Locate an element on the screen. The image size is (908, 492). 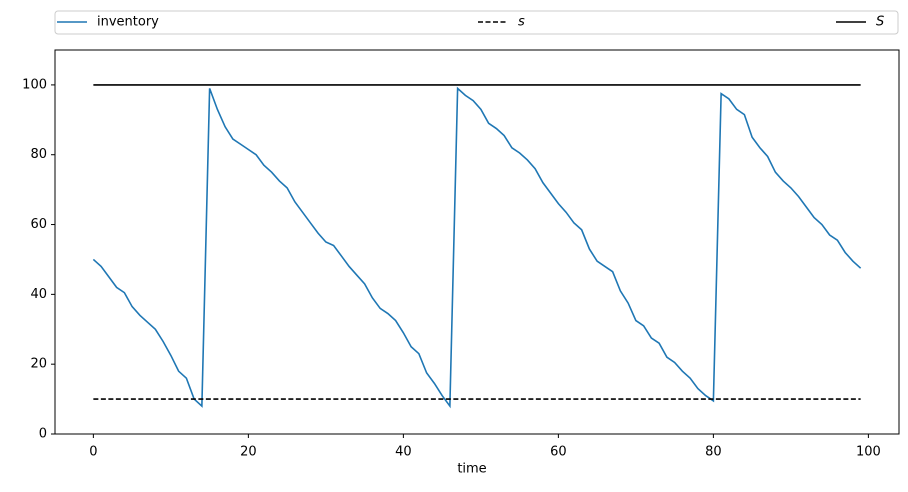
y-tick-label: 100 is located at coordinates (34, 84).